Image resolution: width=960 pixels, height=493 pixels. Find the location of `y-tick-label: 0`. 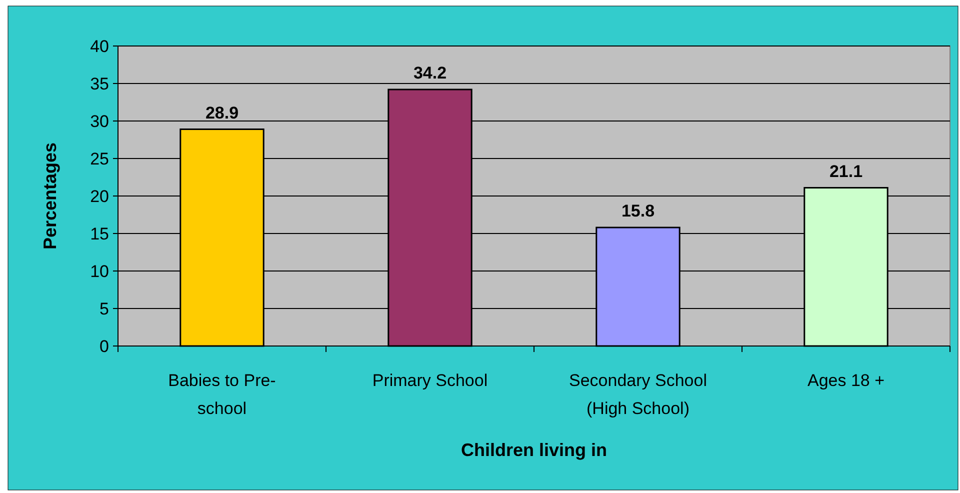

y-tick-label: 0 is located at coordinates (104, 346).